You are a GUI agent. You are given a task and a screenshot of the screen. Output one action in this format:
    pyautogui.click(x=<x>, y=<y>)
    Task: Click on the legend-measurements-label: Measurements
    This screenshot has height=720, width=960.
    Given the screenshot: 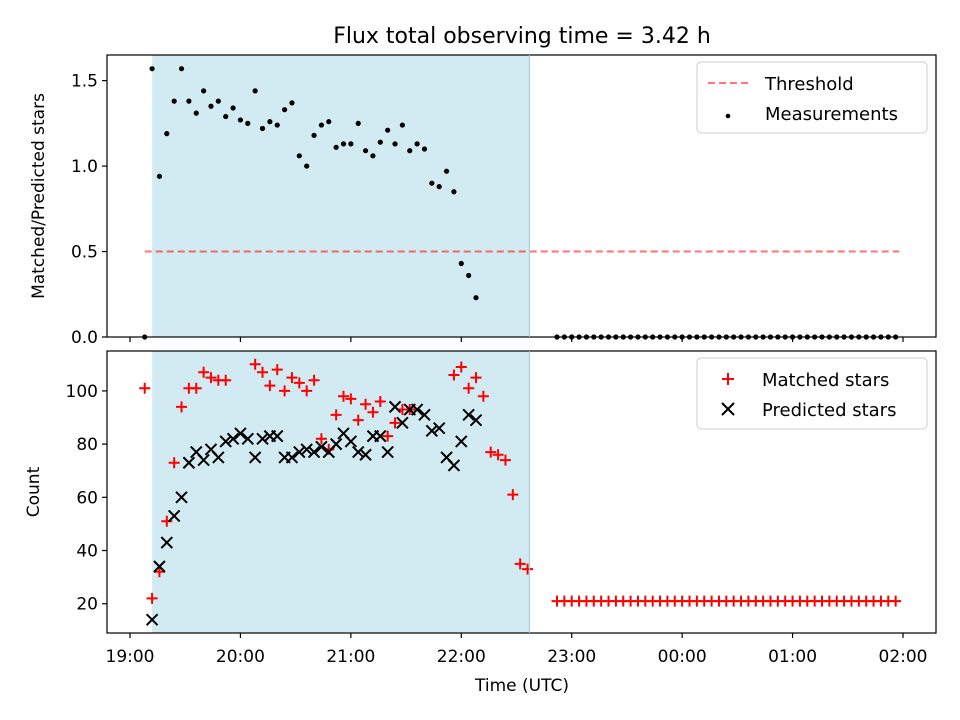 What is the action you would take?
    pyautogui.click(x=831, y=114)
    